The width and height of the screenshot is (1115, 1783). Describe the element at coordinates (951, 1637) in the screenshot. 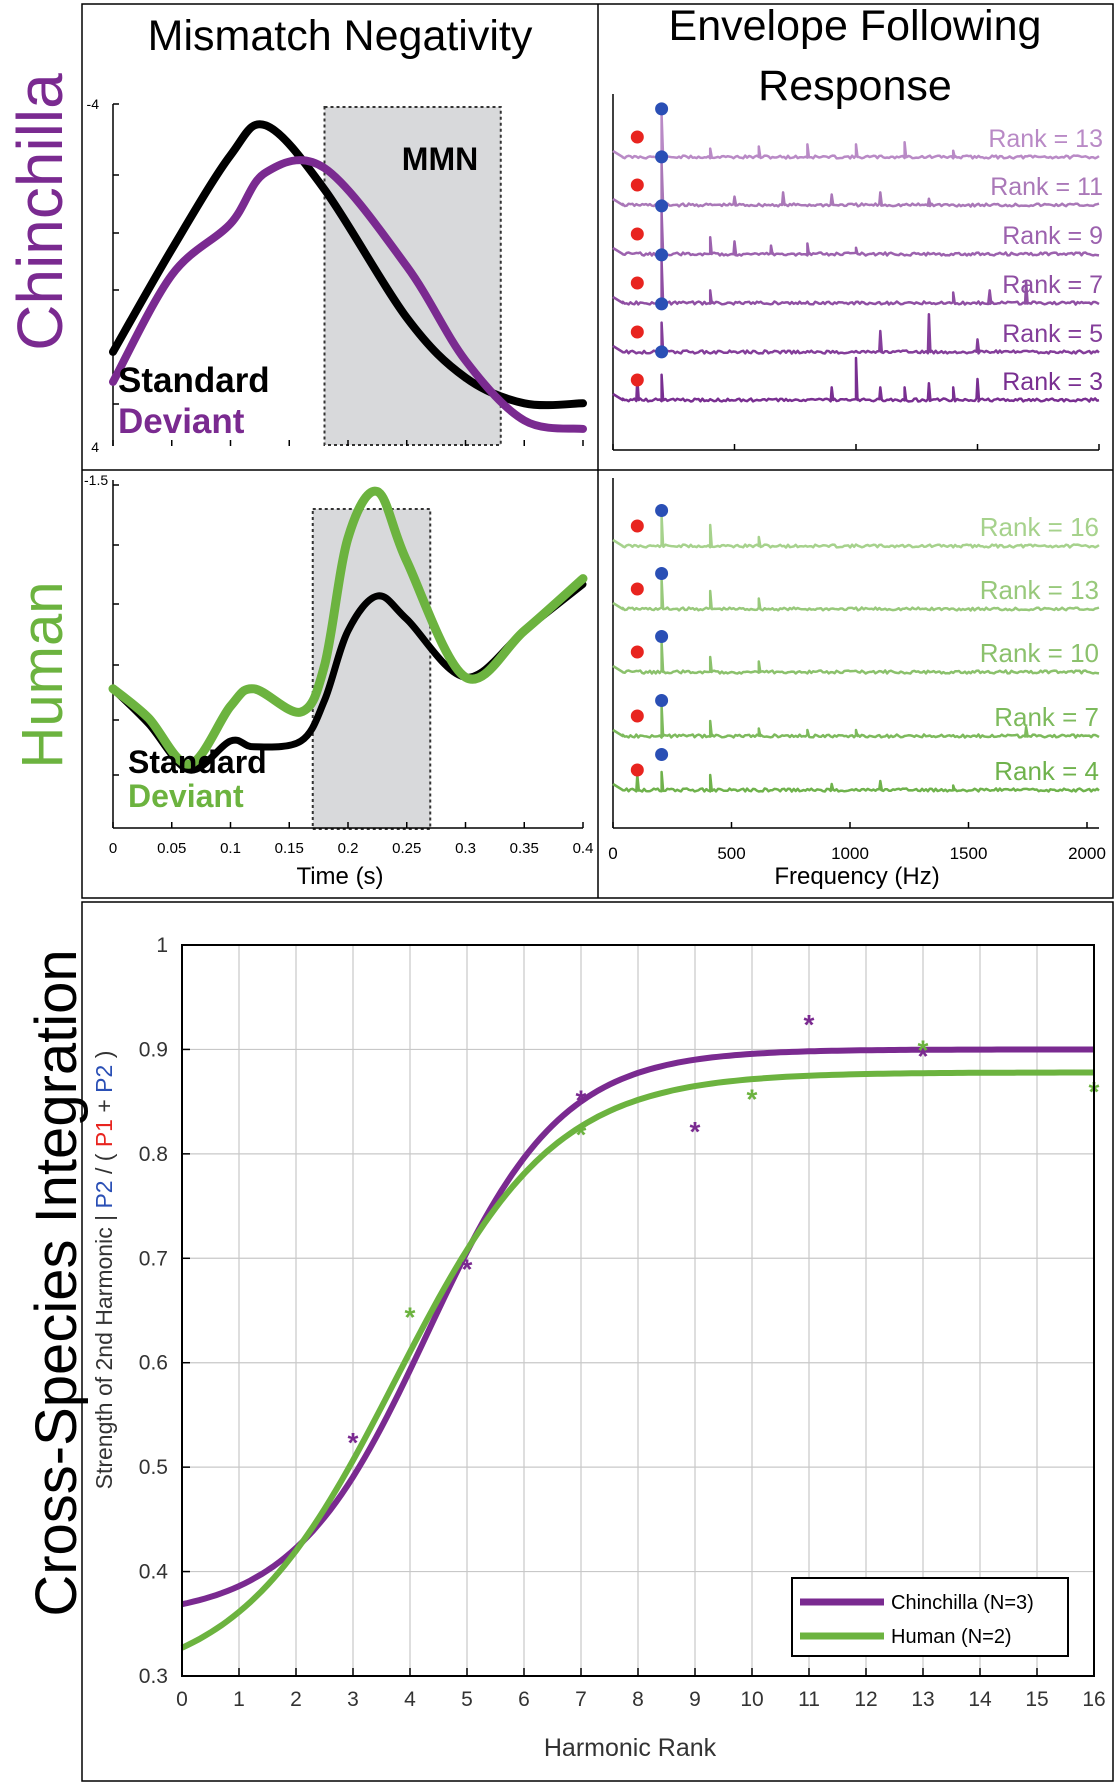

I see `legend-entry: Human (N=2)` at that location.